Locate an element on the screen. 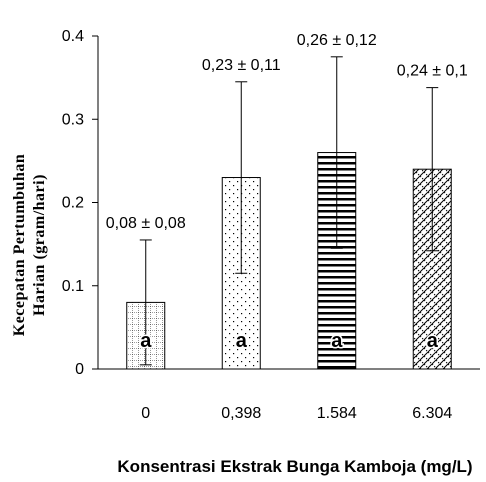 This screenshot has height=482, width=486. y-axis-title: Kecepatan Pertumbuhan Harian (gram/hari) is located at coordinates (29, 245).